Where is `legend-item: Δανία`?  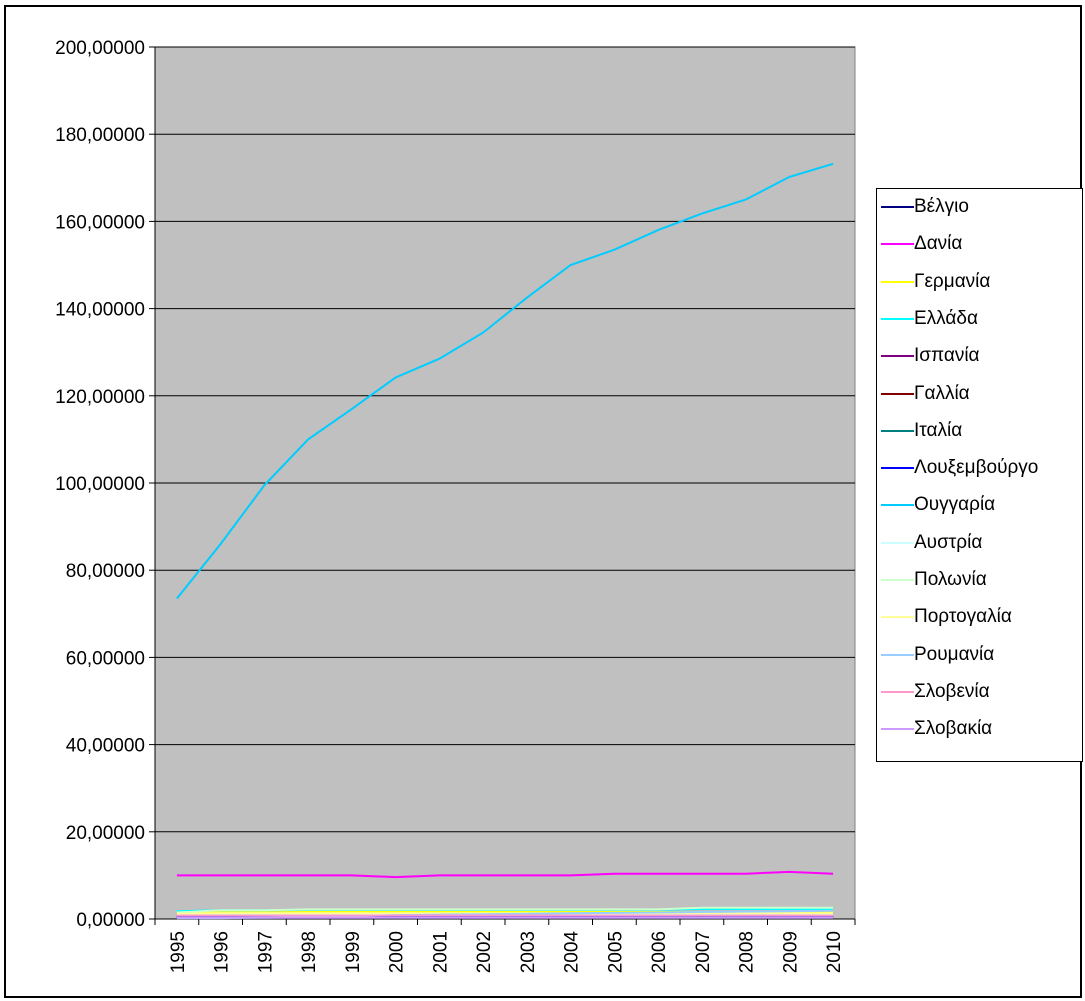
legend-item: Δανία is located at coordinates (919, 244).